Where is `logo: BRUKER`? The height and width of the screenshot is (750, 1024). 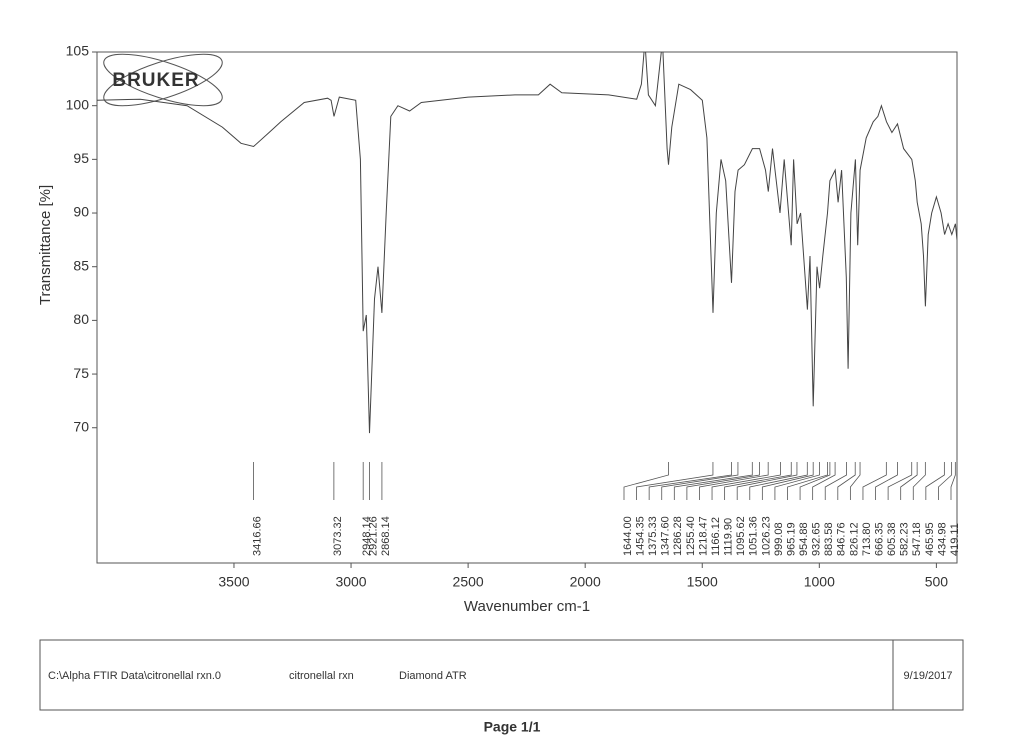 logo: BRUKER is located at coordinates (163, 80).